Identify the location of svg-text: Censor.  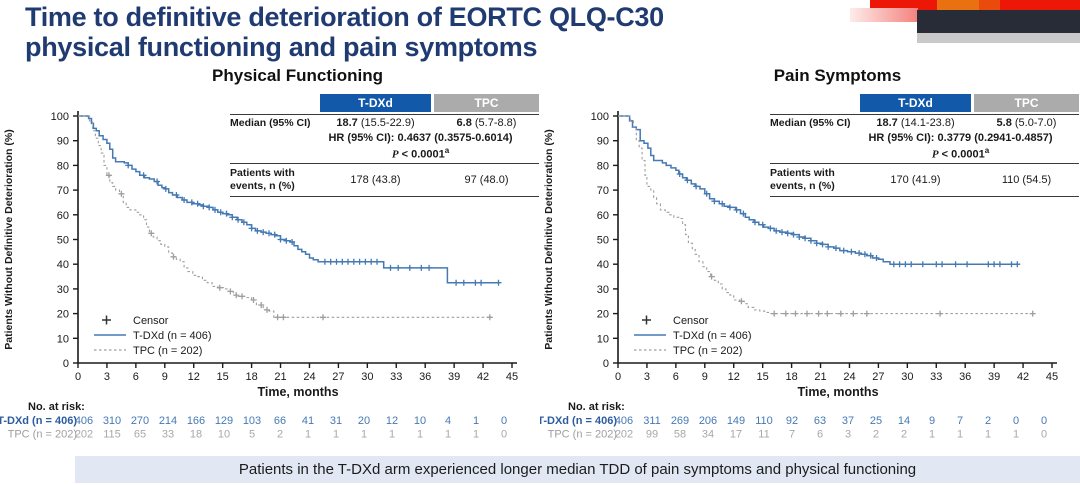
(151, 321).